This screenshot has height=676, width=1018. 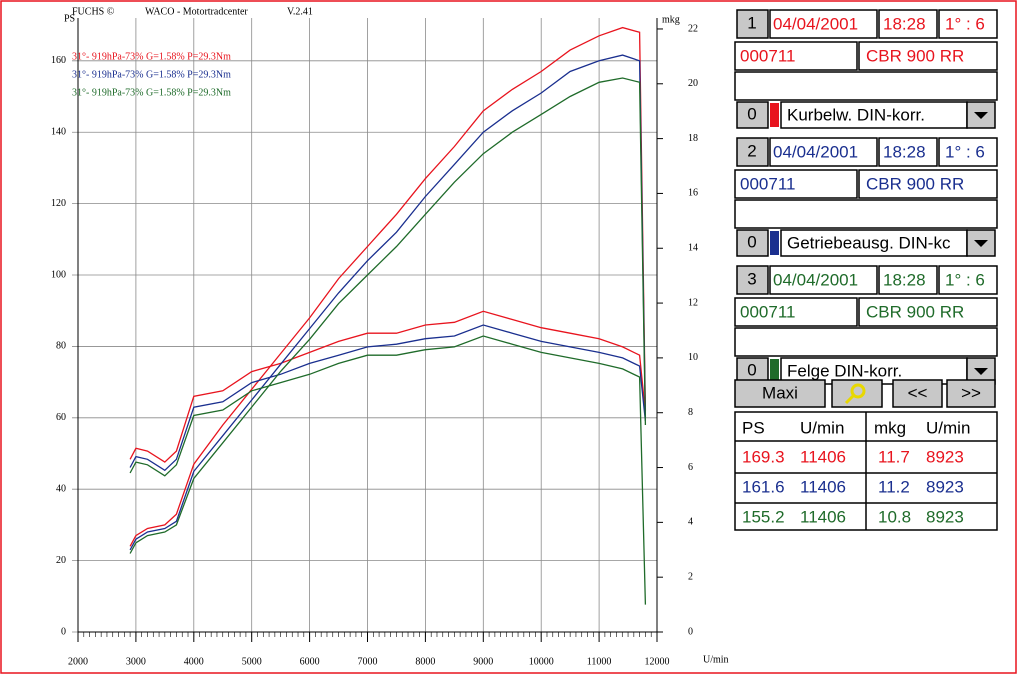 I want to click on x-tick-label: 5000, so click(x=252, y=661).